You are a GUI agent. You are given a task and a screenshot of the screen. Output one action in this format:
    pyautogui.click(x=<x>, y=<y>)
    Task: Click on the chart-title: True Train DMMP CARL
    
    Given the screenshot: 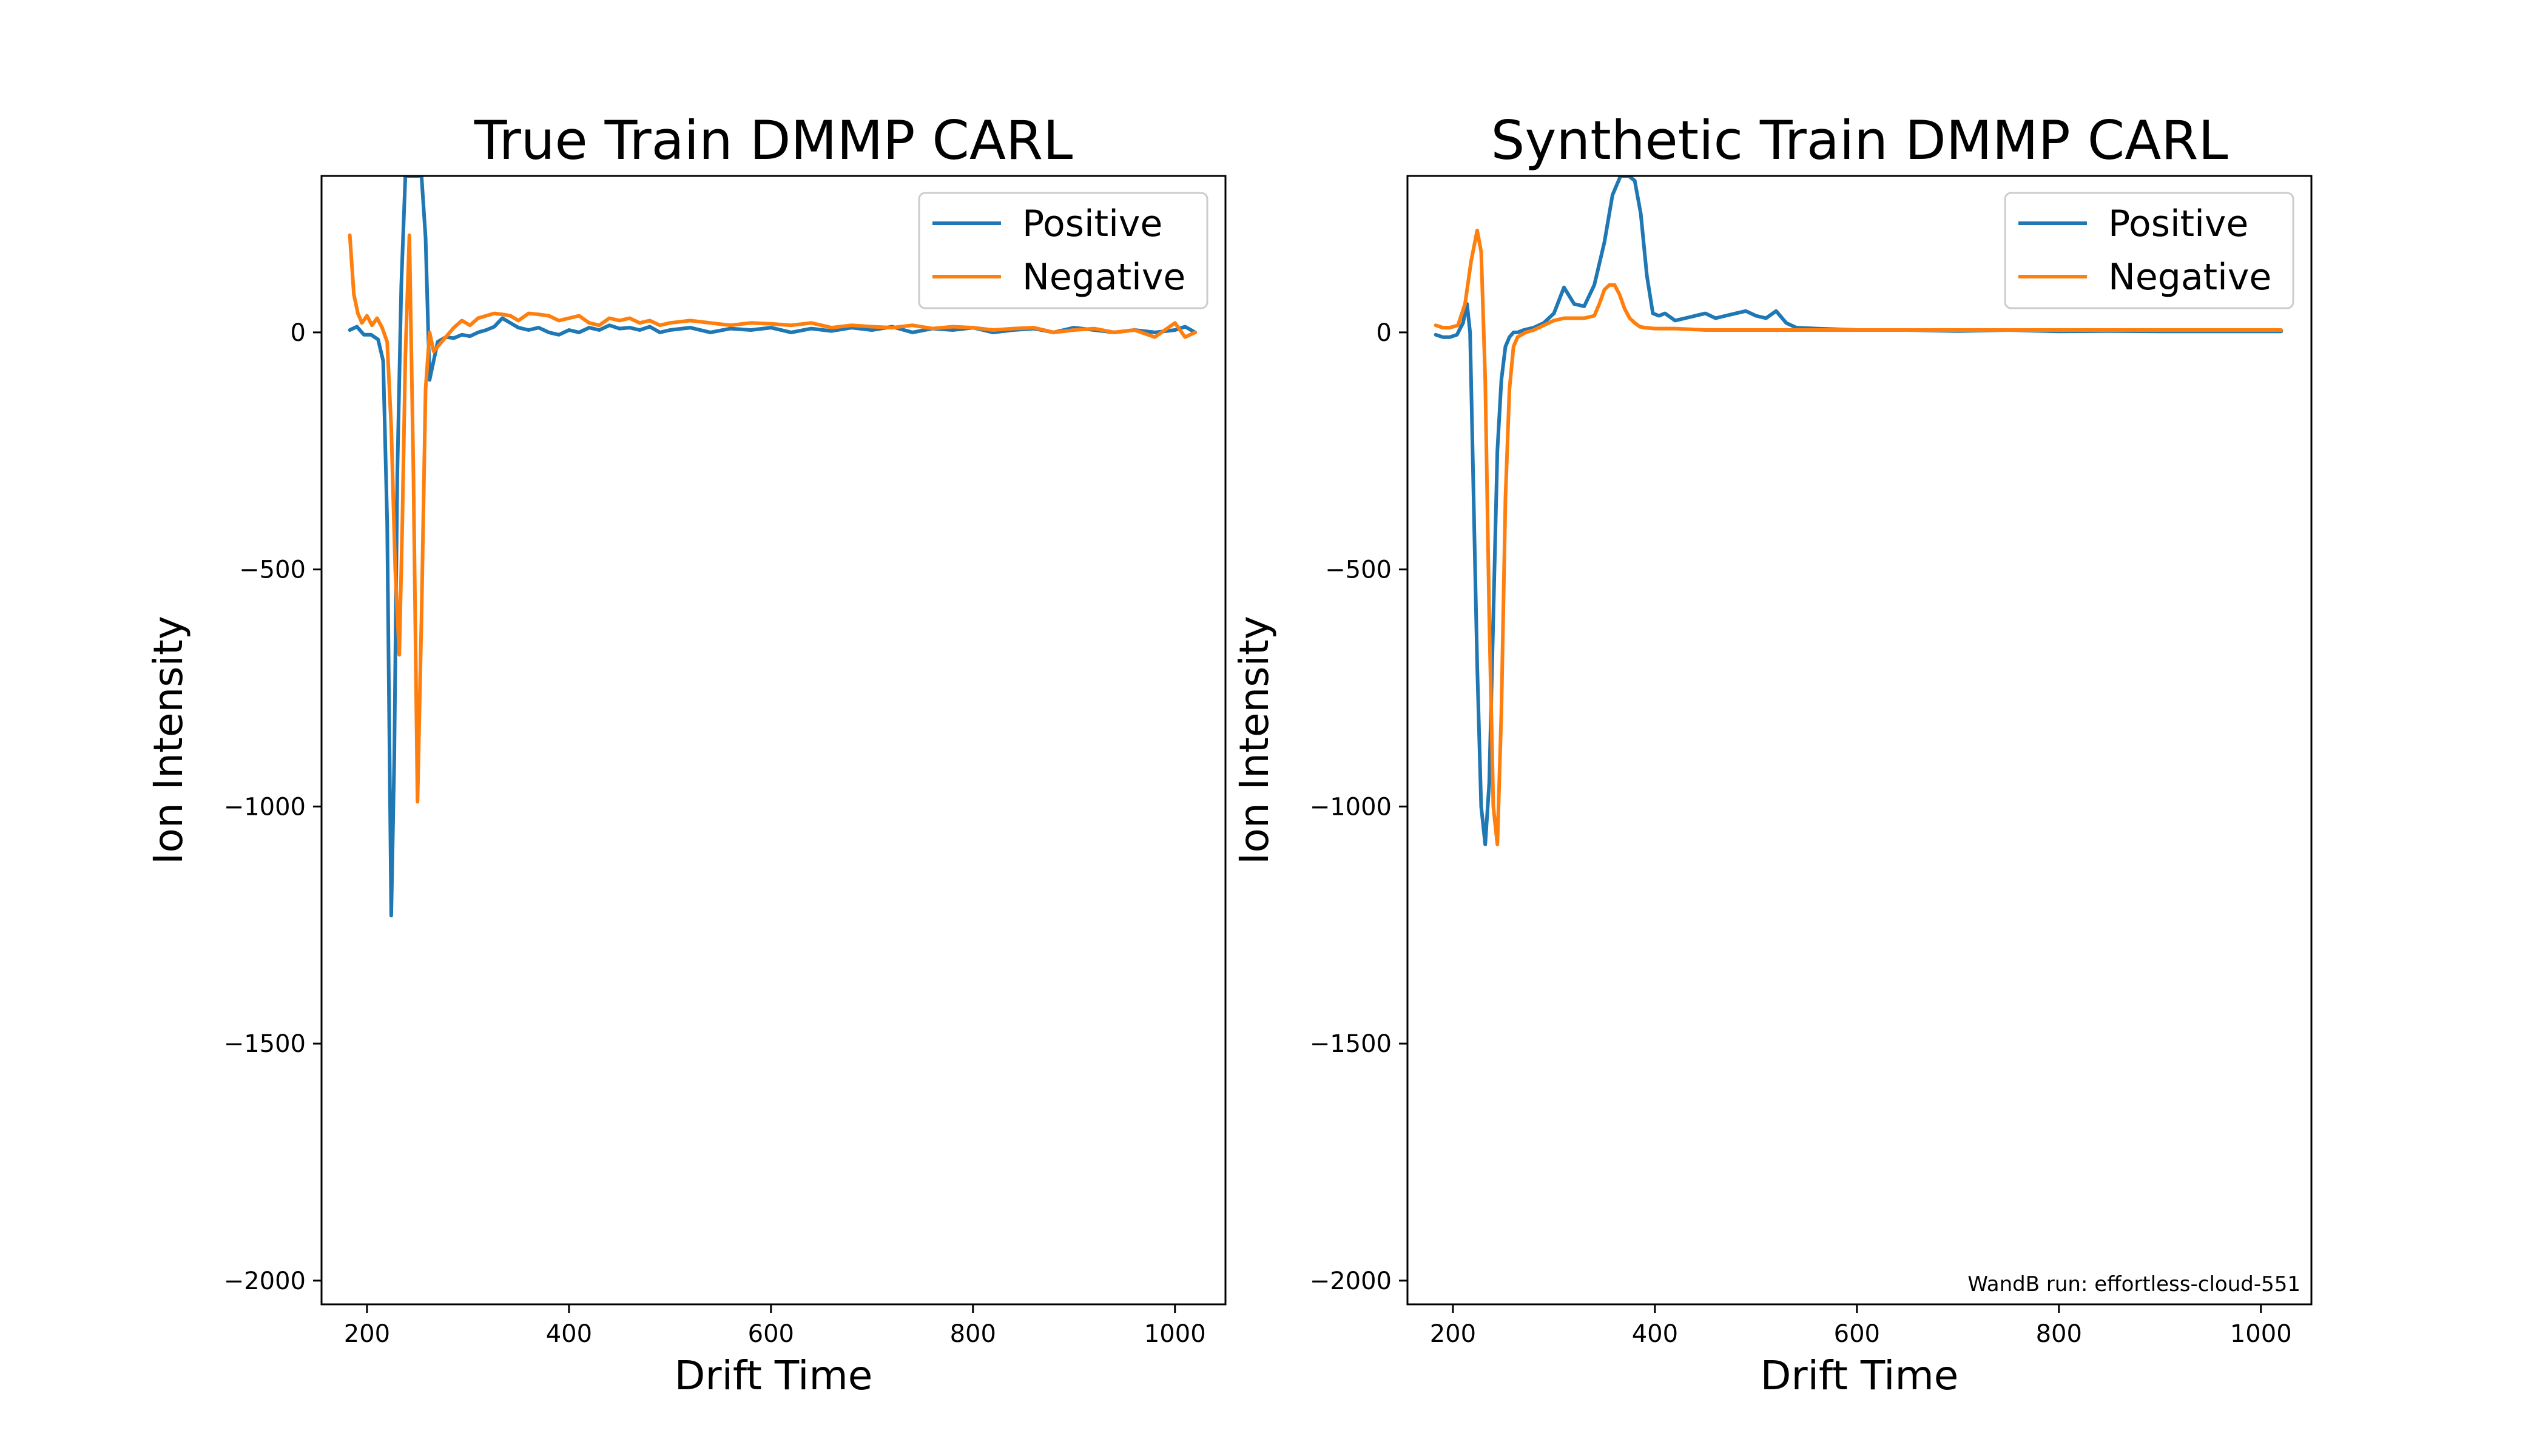 What is the action you would take?
    pyautogui.click(x=773, y=140)
    